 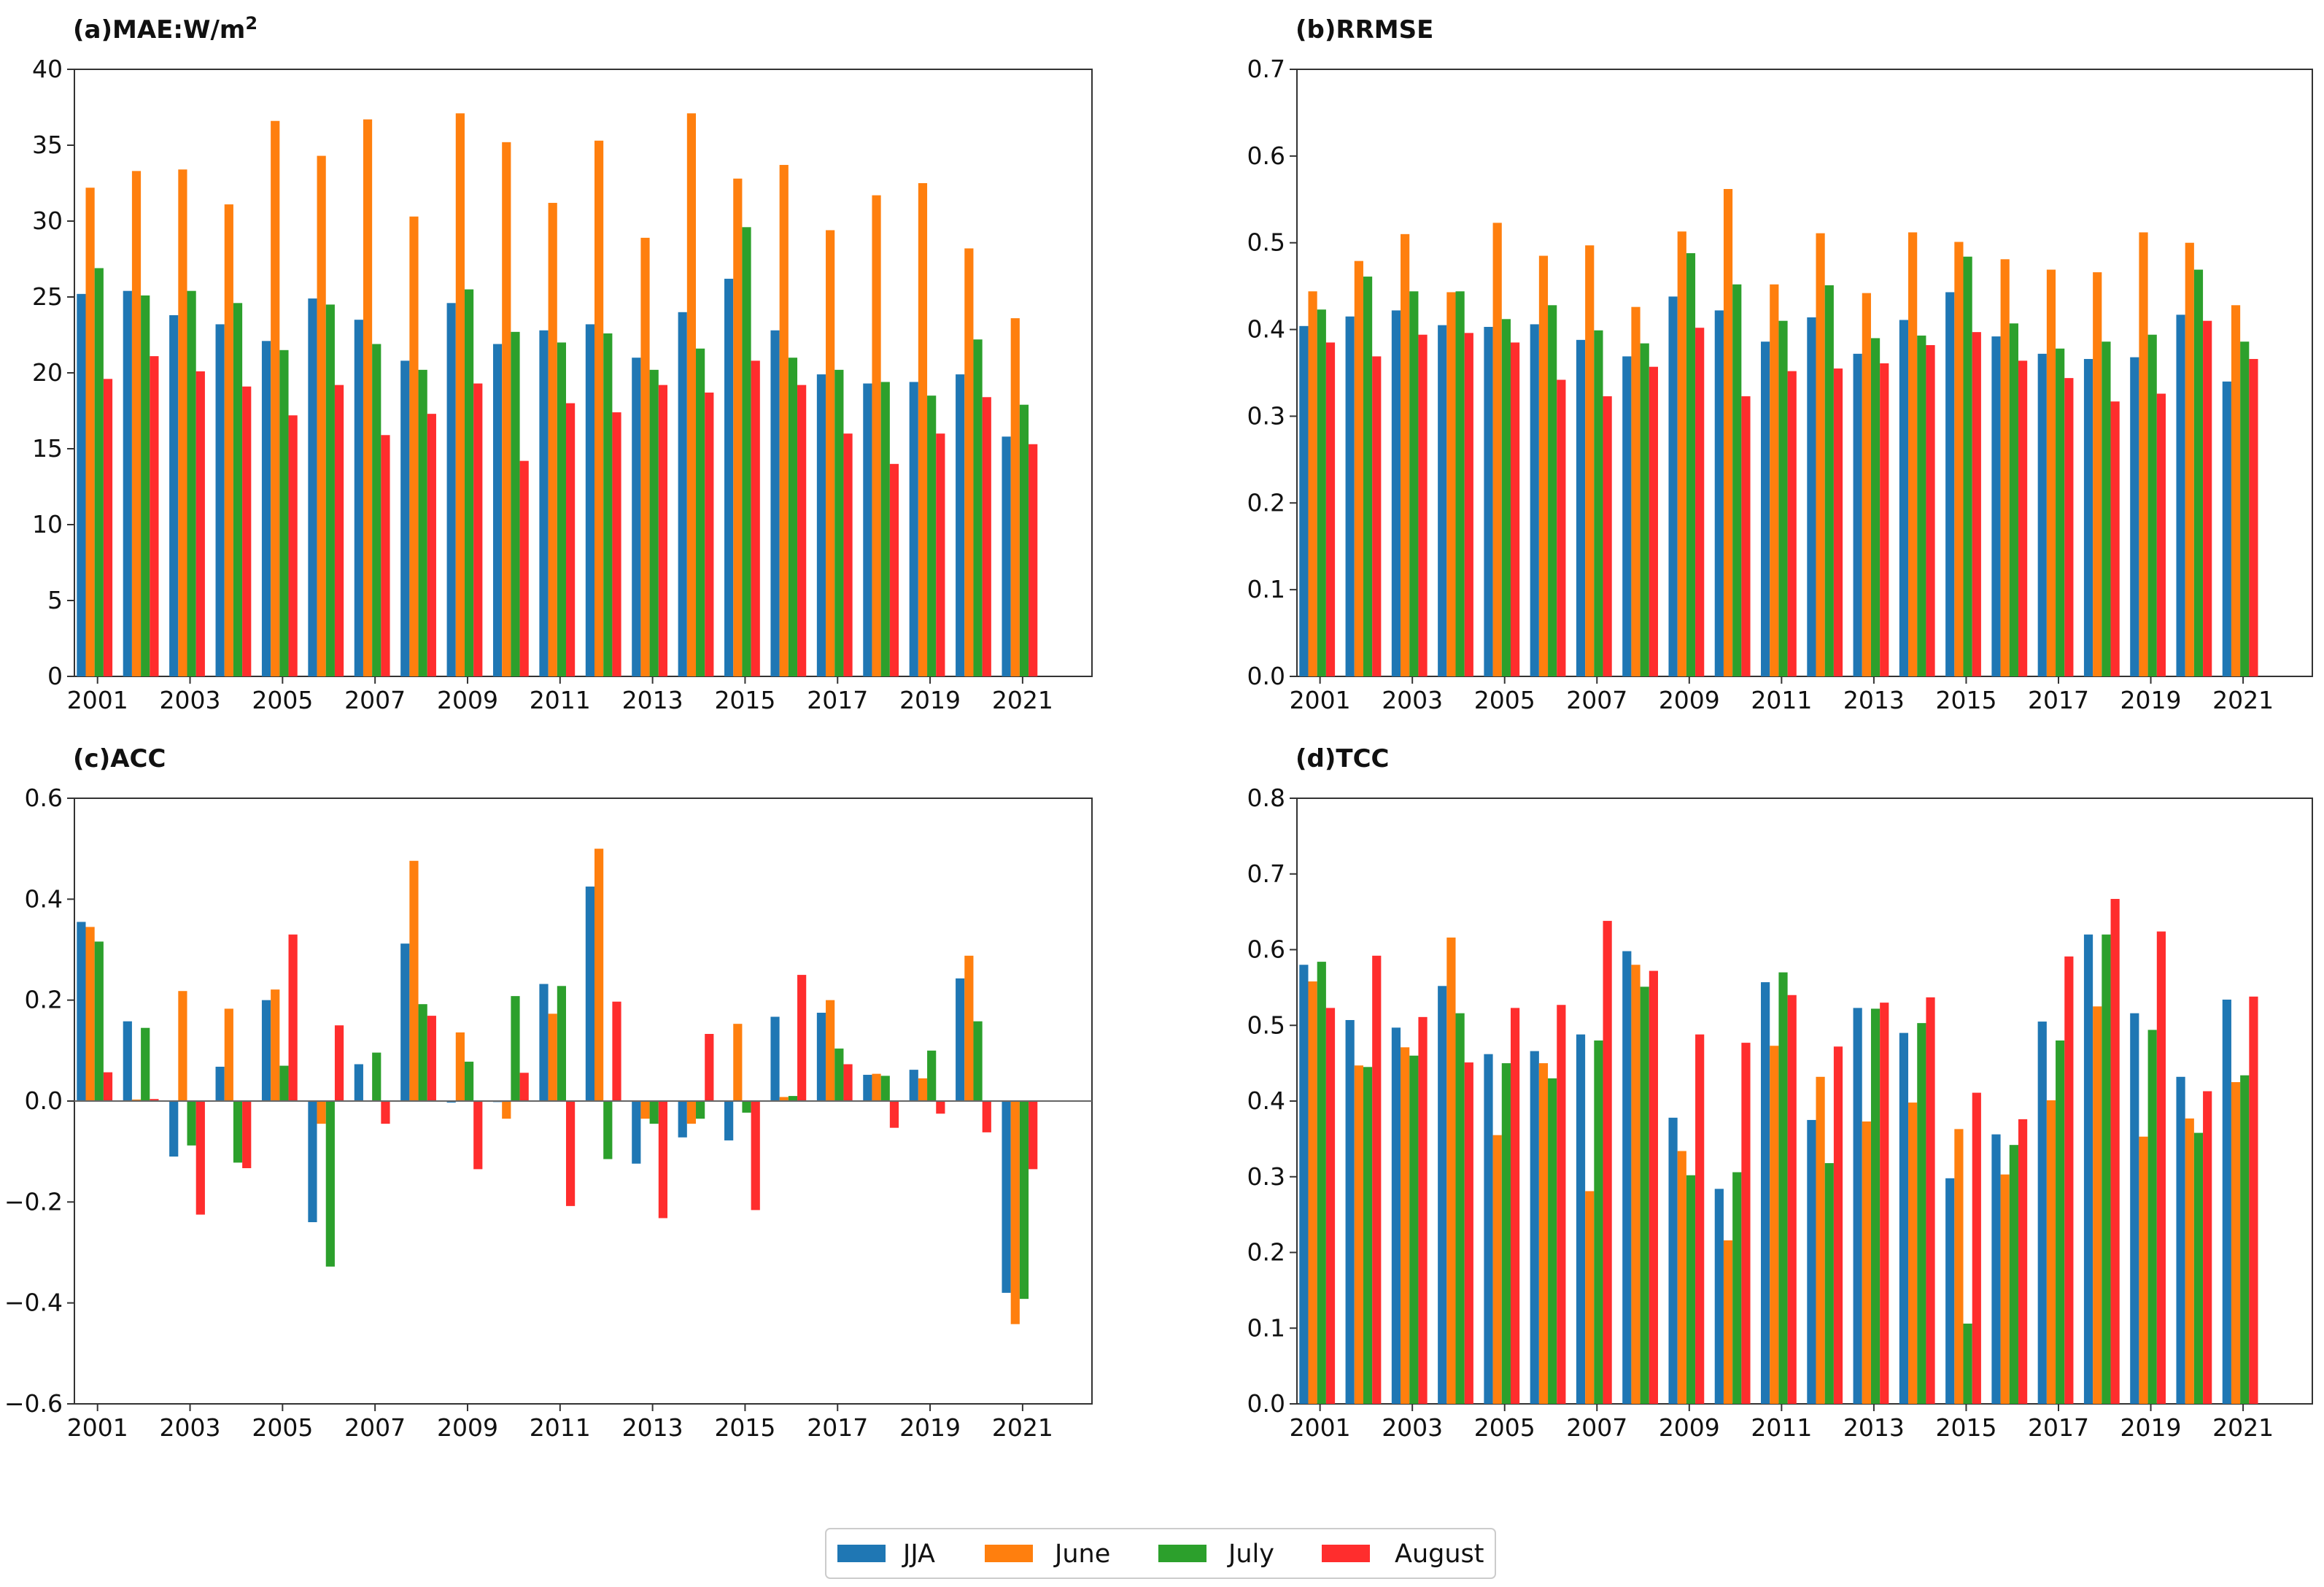 I want to click on bar-jja-2017, so click(x=2042, y=514).